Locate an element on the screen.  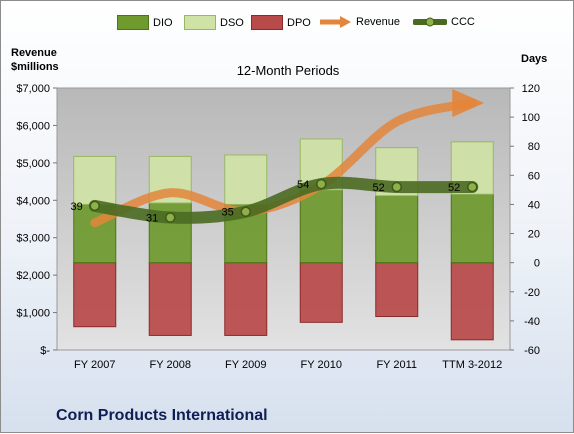
company-name: Corn Products International is located at coordinates (162, 415).